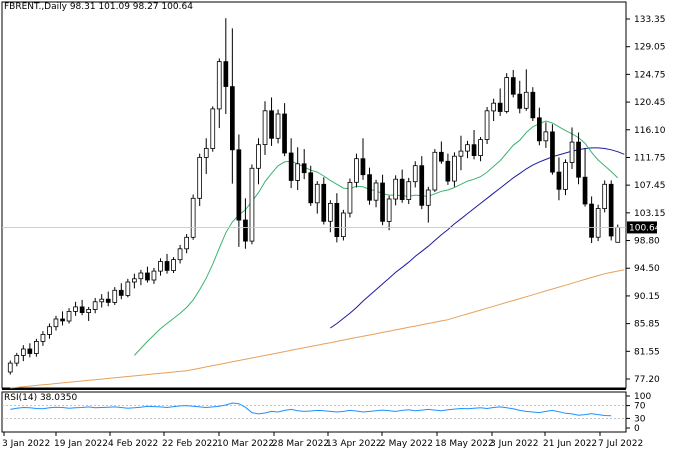  I want to click on chart-header: FBRENT.,Daily 98.31 101.09 98.27 100.64, so click(98, 7).